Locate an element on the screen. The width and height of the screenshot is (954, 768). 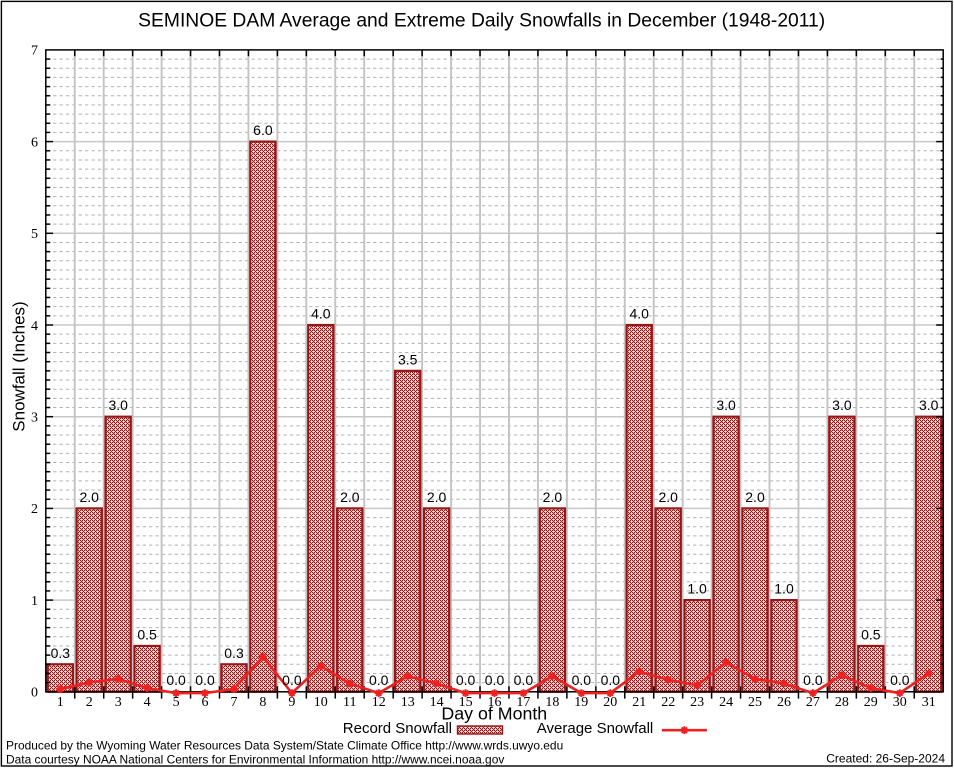
svg-text: Snowfall (Inches) is located at coordinates (19, 366).